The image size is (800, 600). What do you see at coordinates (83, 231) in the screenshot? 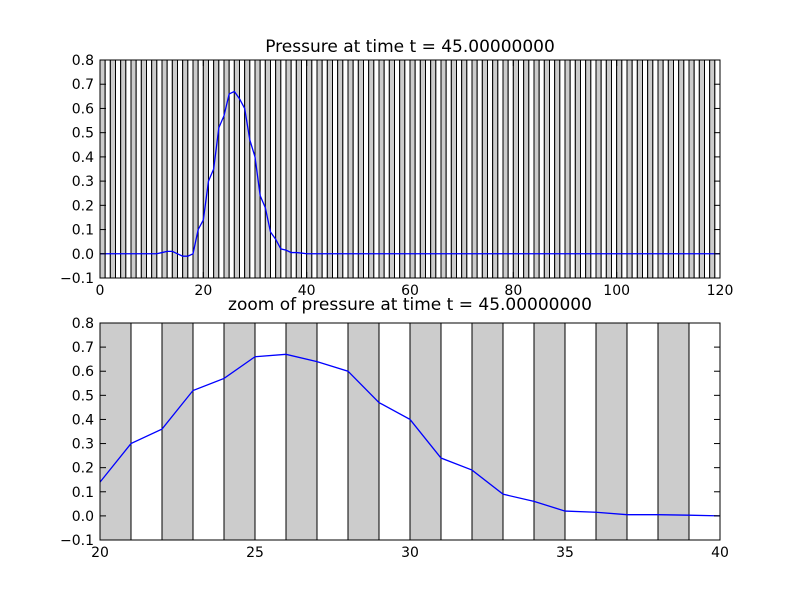
I see `top-y-tick-label: 0.1` at bounding box center [83, 231].